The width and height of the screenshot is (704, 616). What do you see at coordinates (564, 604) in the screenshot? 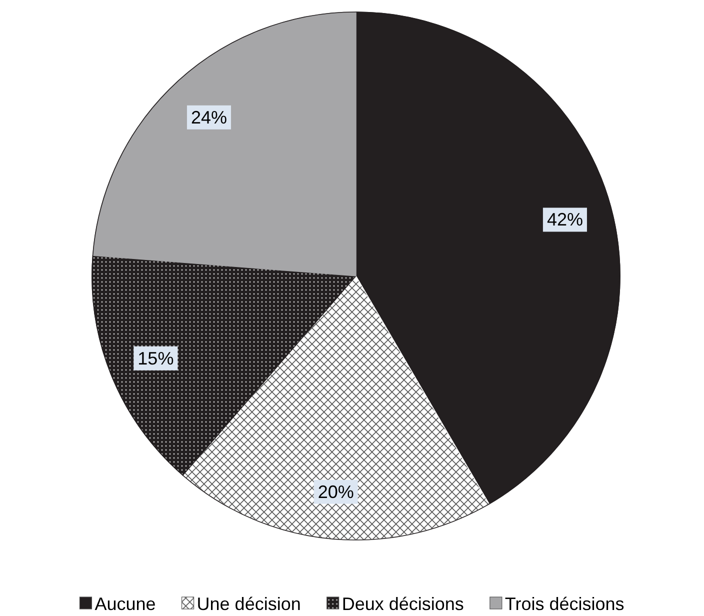
I see `legend-label: Trois décisions` at bounding box center [564, 604].